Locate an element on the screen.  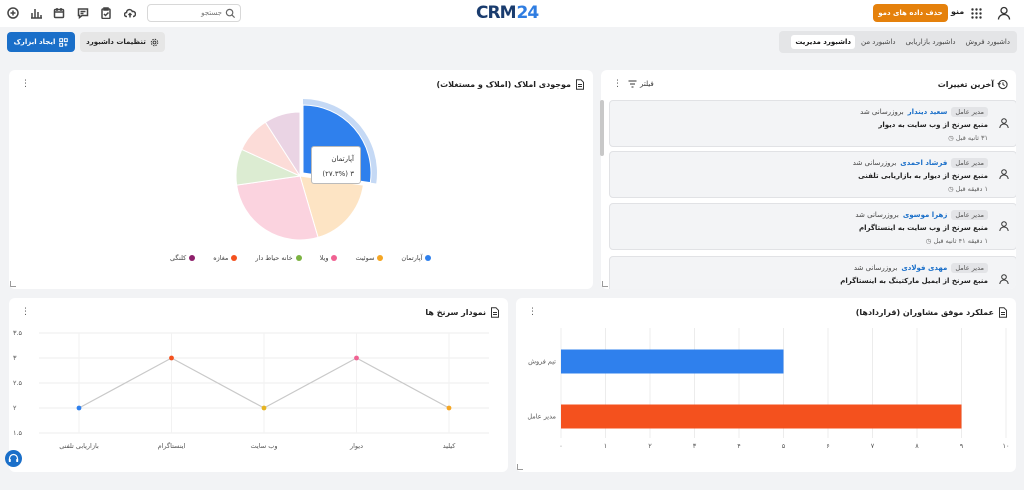
legend-item: ویلا is located at coordinates (329, 258).